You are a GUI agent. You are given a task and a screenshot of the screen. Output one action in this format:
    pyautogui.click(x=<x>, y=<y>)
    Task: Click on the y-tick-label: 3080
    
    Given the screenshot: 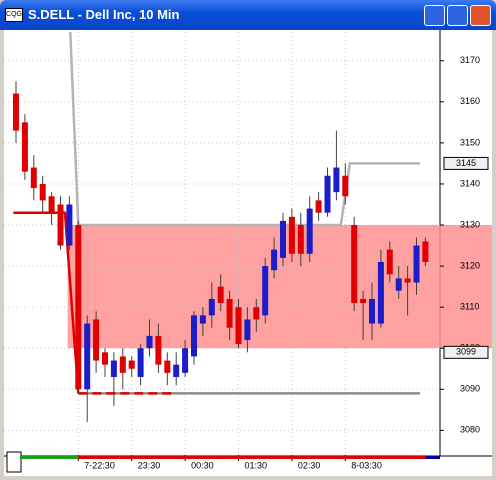 What is the action you would take?
    pyautogui.click(x=470, y=430)
    